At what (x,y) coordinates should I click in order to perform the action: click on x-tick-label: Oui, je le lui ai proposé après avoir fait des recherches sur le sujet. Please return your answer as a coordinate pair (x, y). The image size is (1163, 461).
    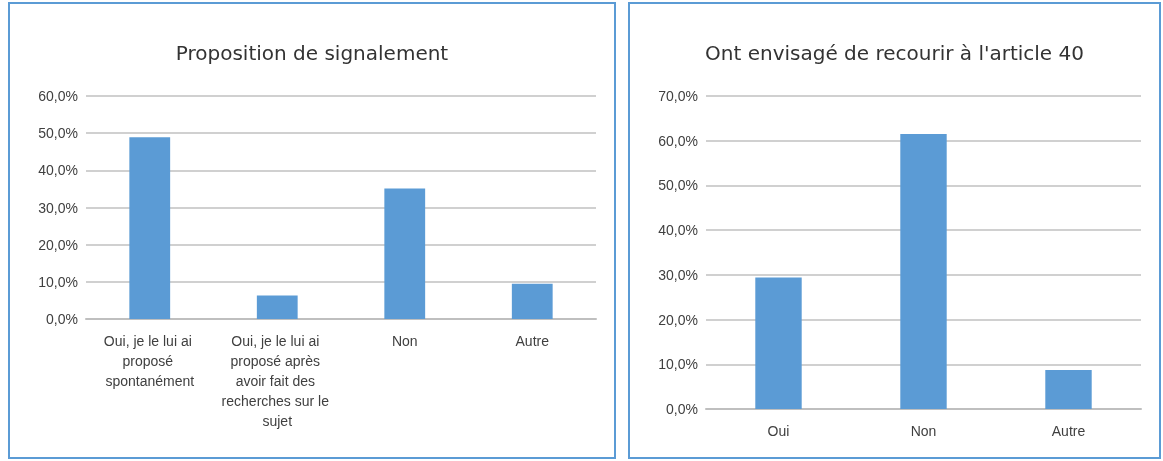
    Looking at the image, I should click on (277, 381).